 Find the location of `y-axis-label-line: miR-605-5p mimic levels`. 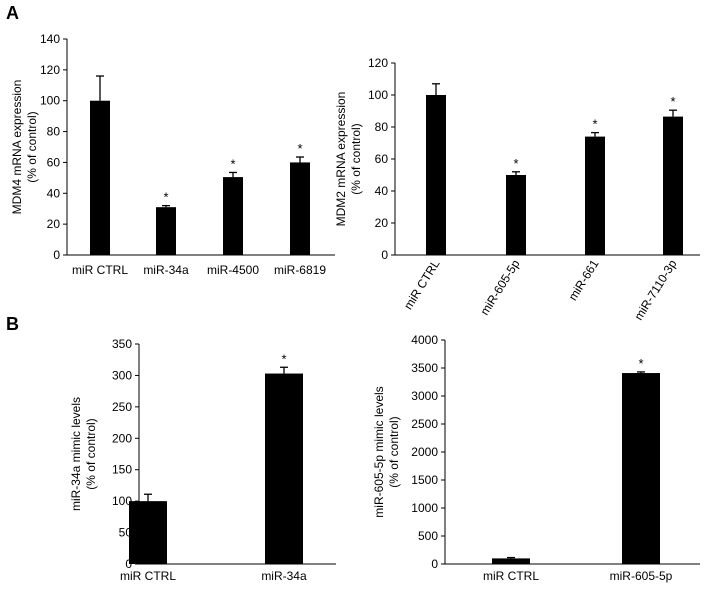

y-axis-label-line: miR-605-5p mimic levels is located at coordinates (379, 451).